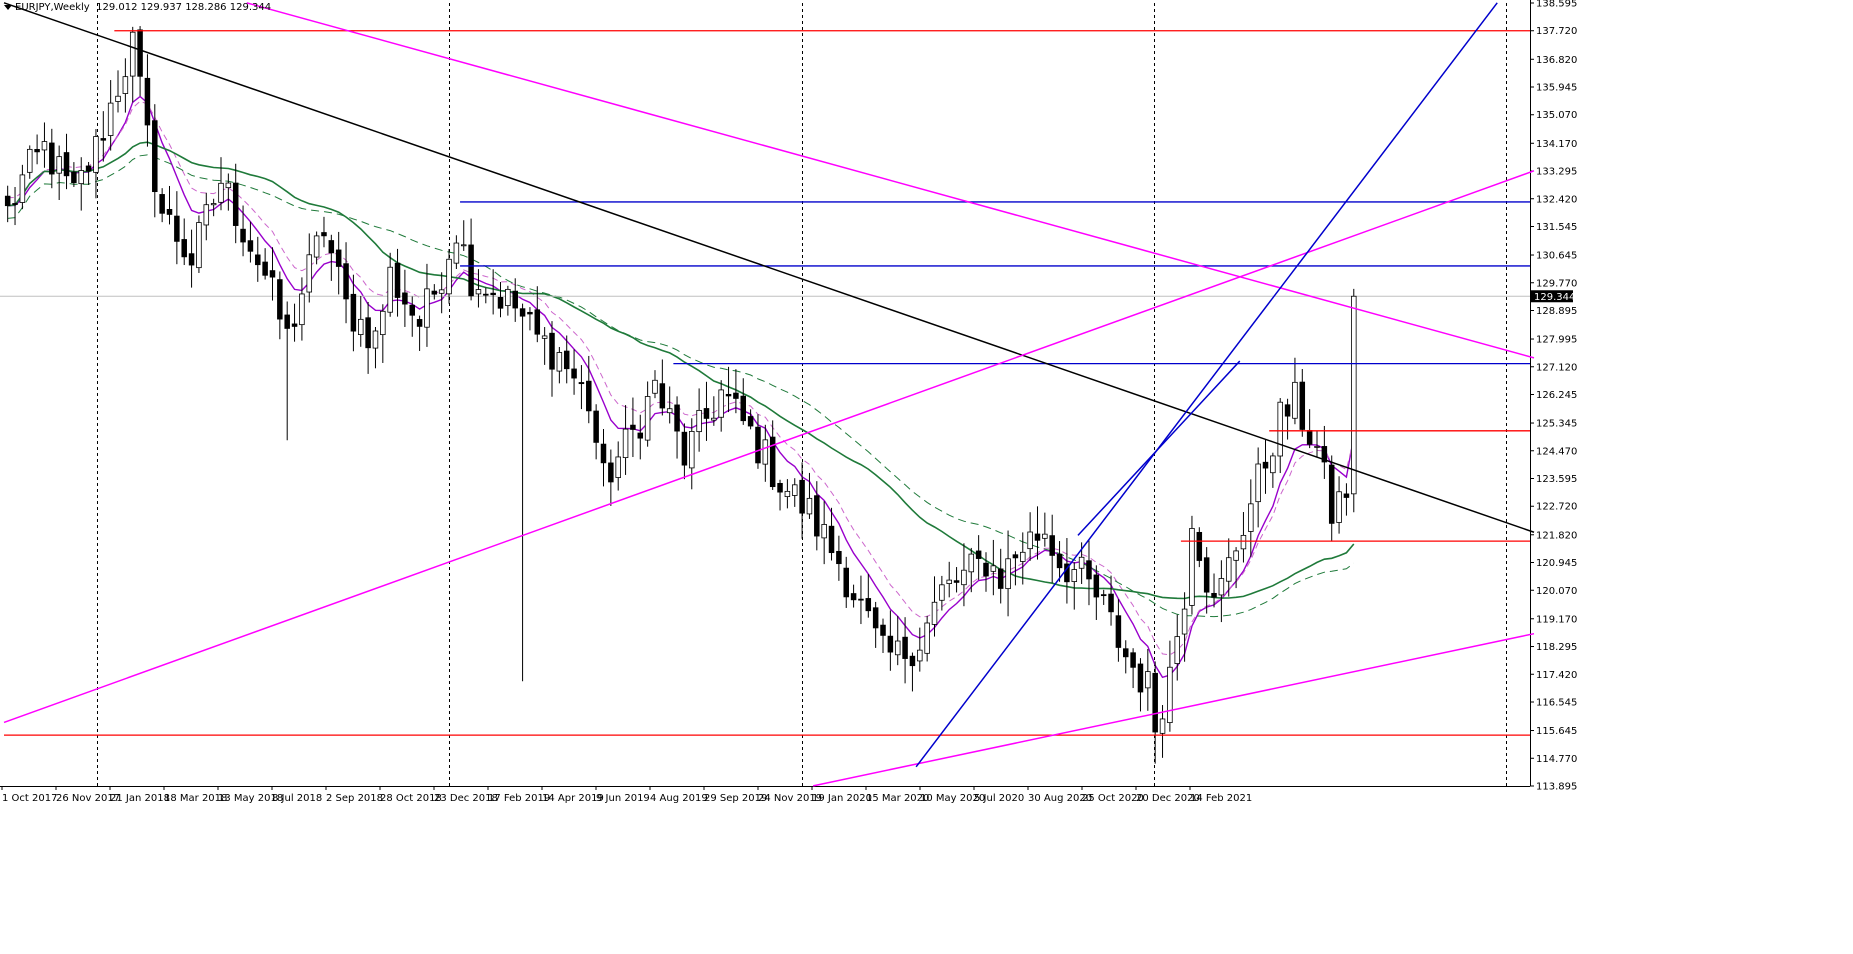 This screenshot has height=954, width=1853. Describe the element at coordinates (140, 798) in the screenshot. I see `x-tick-label: 21 Jan 2018` at that location.